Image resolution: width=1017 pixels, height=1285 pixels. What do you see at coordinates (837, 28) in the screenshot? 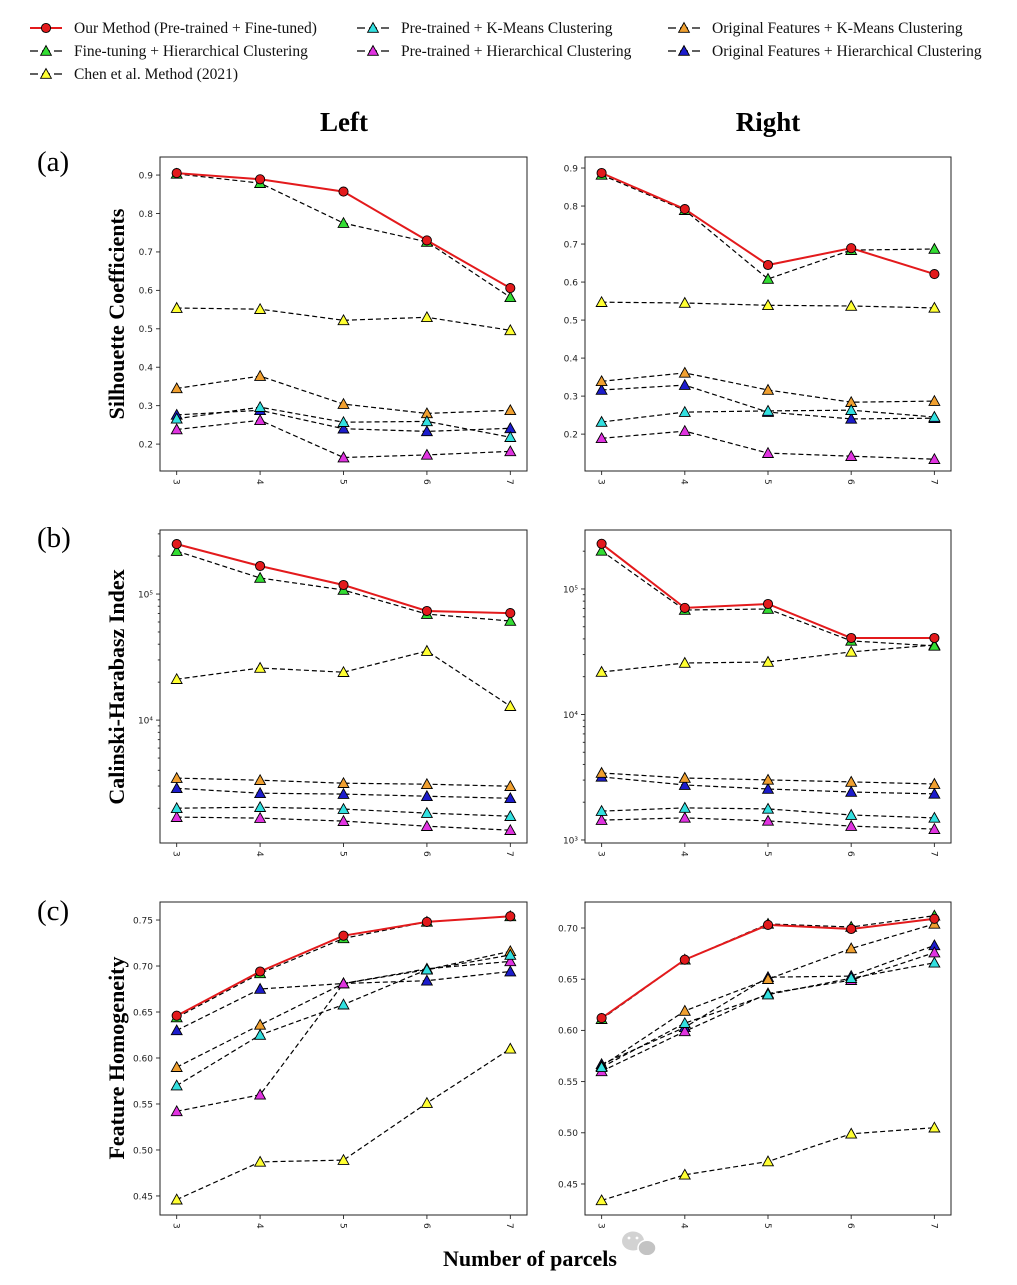
I see `legend-label: Original Features + K-Means Clustering` at bounding box center [837, 28].